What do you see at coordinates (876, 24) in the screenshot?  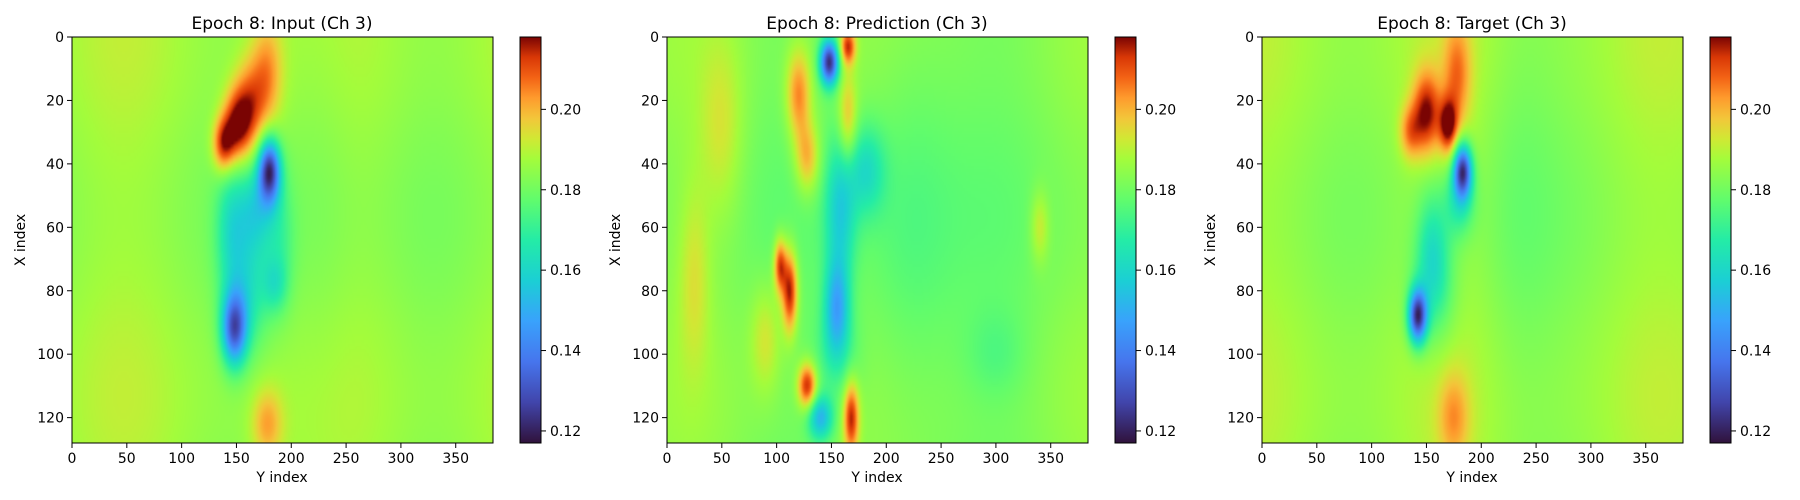 I see `chart-title: Epoch 8: Prediction (Ch 3)` at bounding box center [876, 24].